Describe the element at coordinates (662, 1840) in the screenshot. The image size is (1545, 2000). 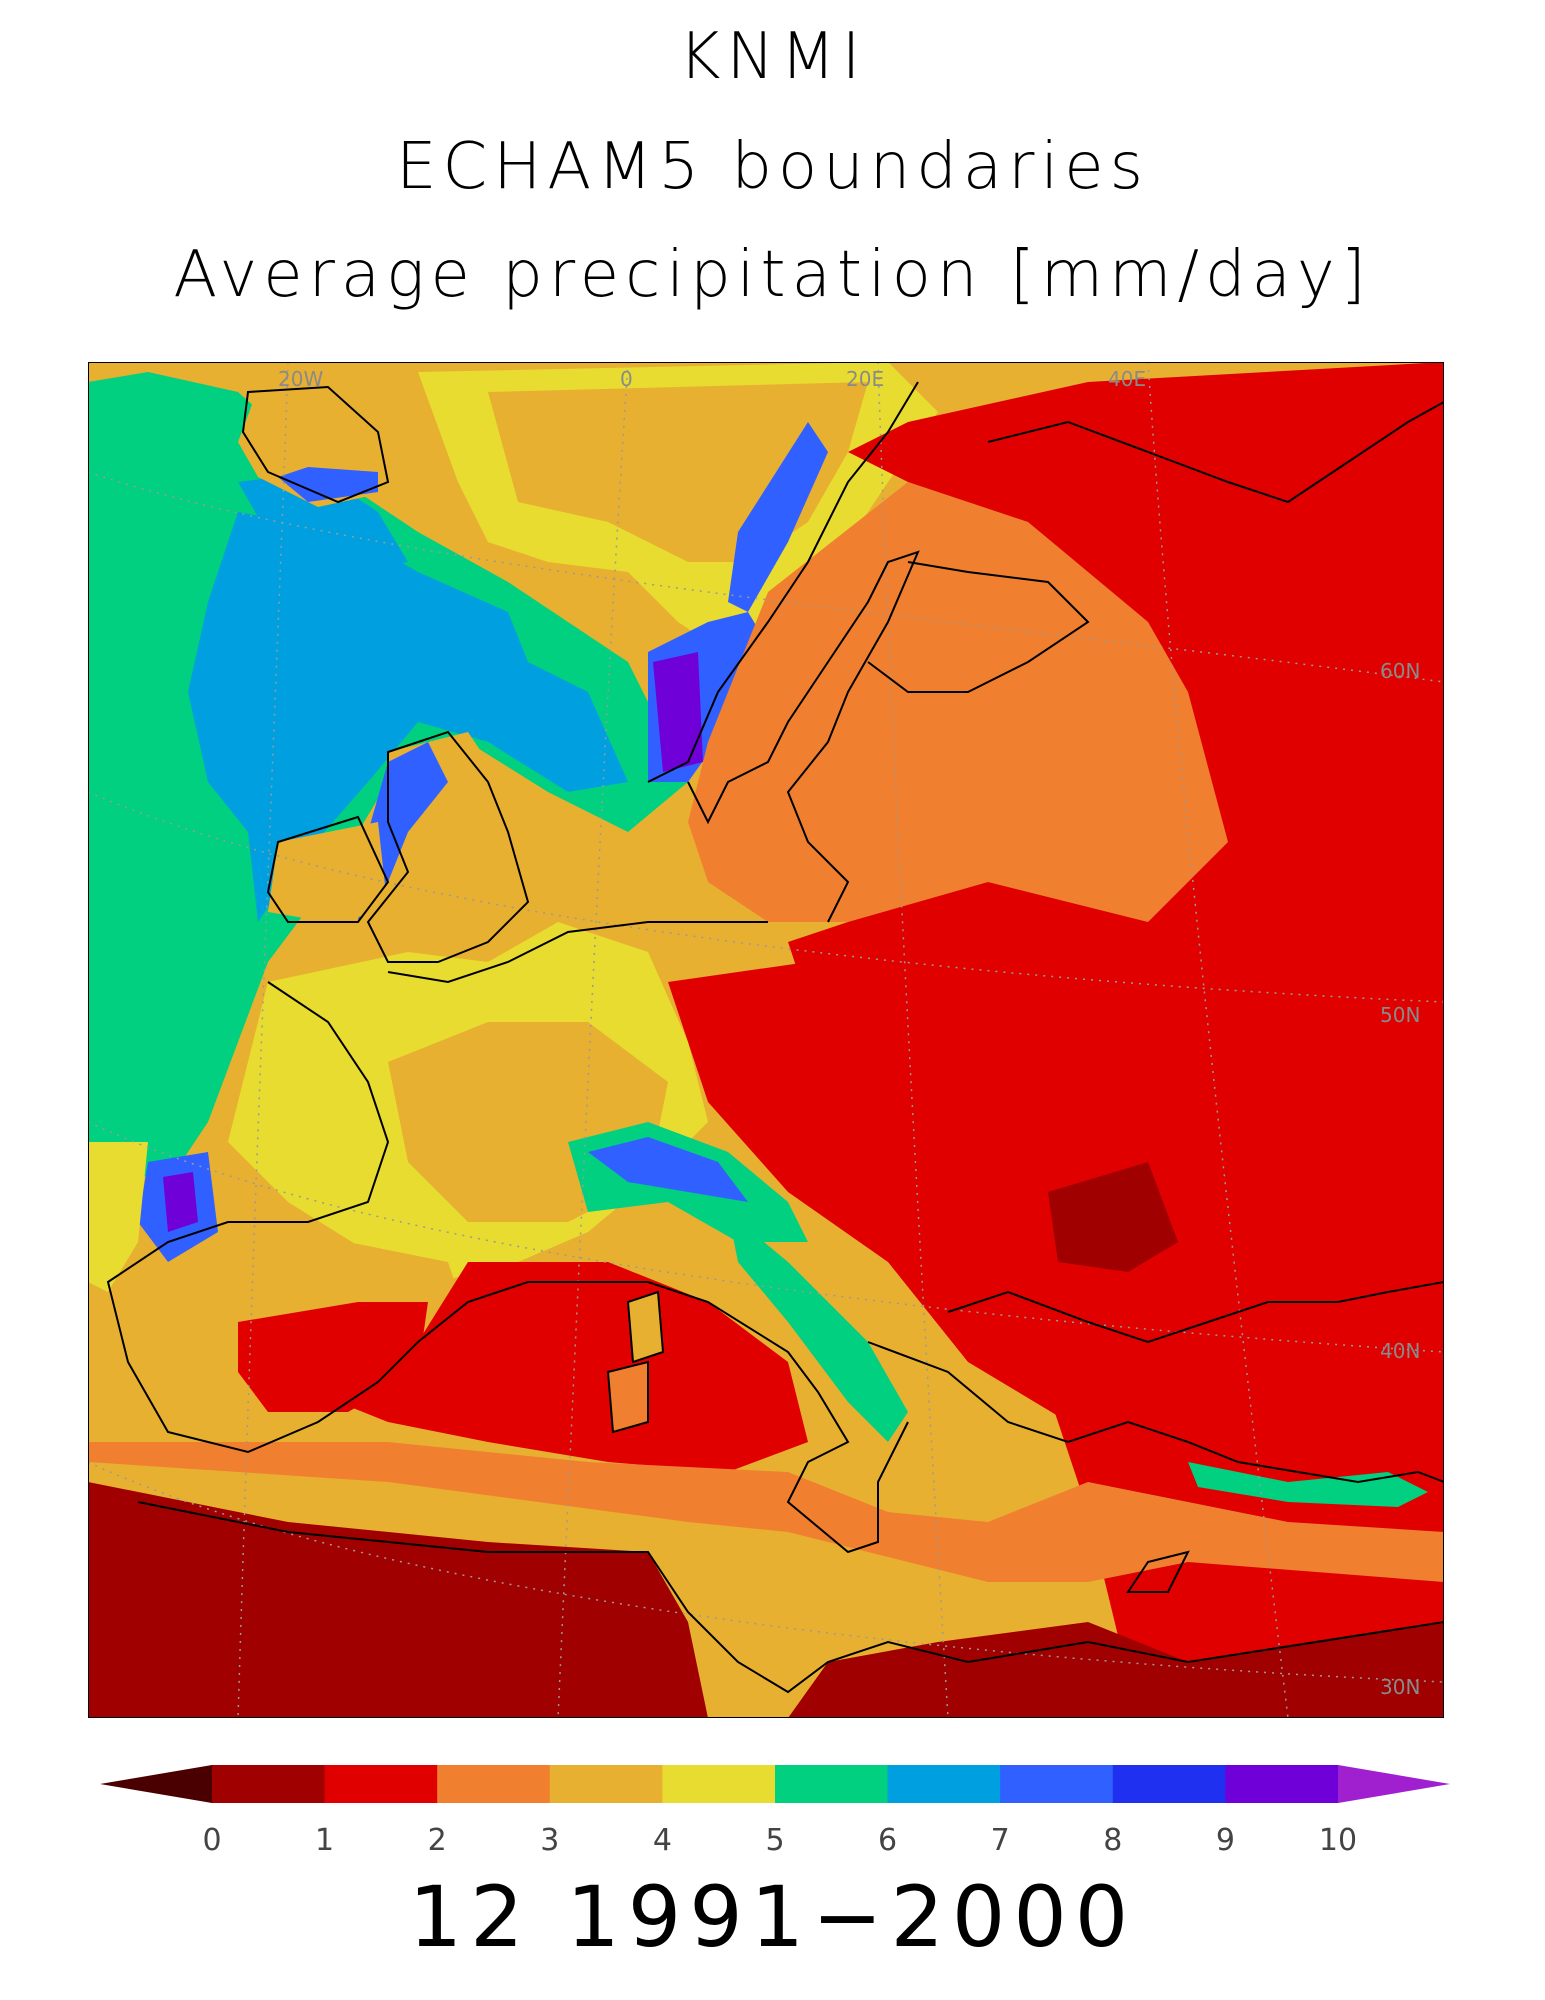
I see `colorbar-tick-4: 4` at that location.